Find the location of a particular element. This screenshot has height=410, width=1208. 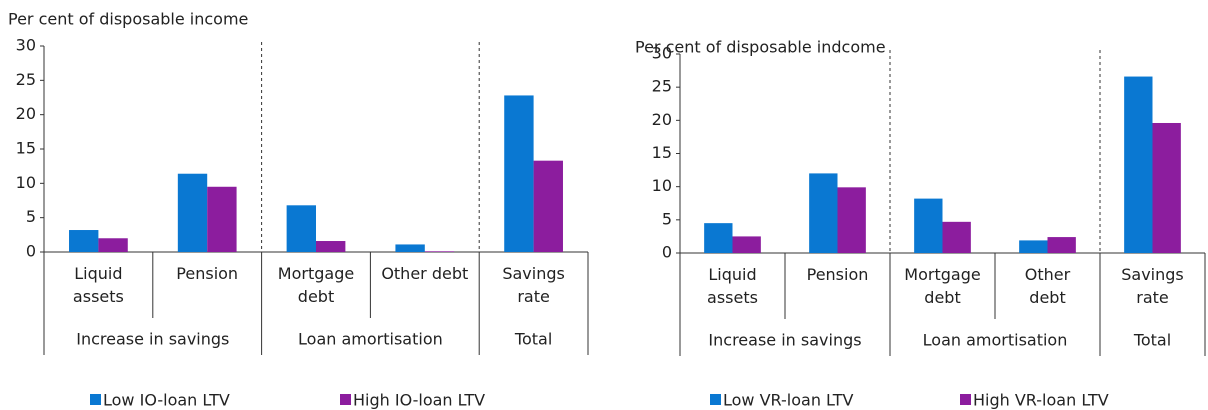

legend-label: High IO-loan LTV is located at coordinates (419, 400).